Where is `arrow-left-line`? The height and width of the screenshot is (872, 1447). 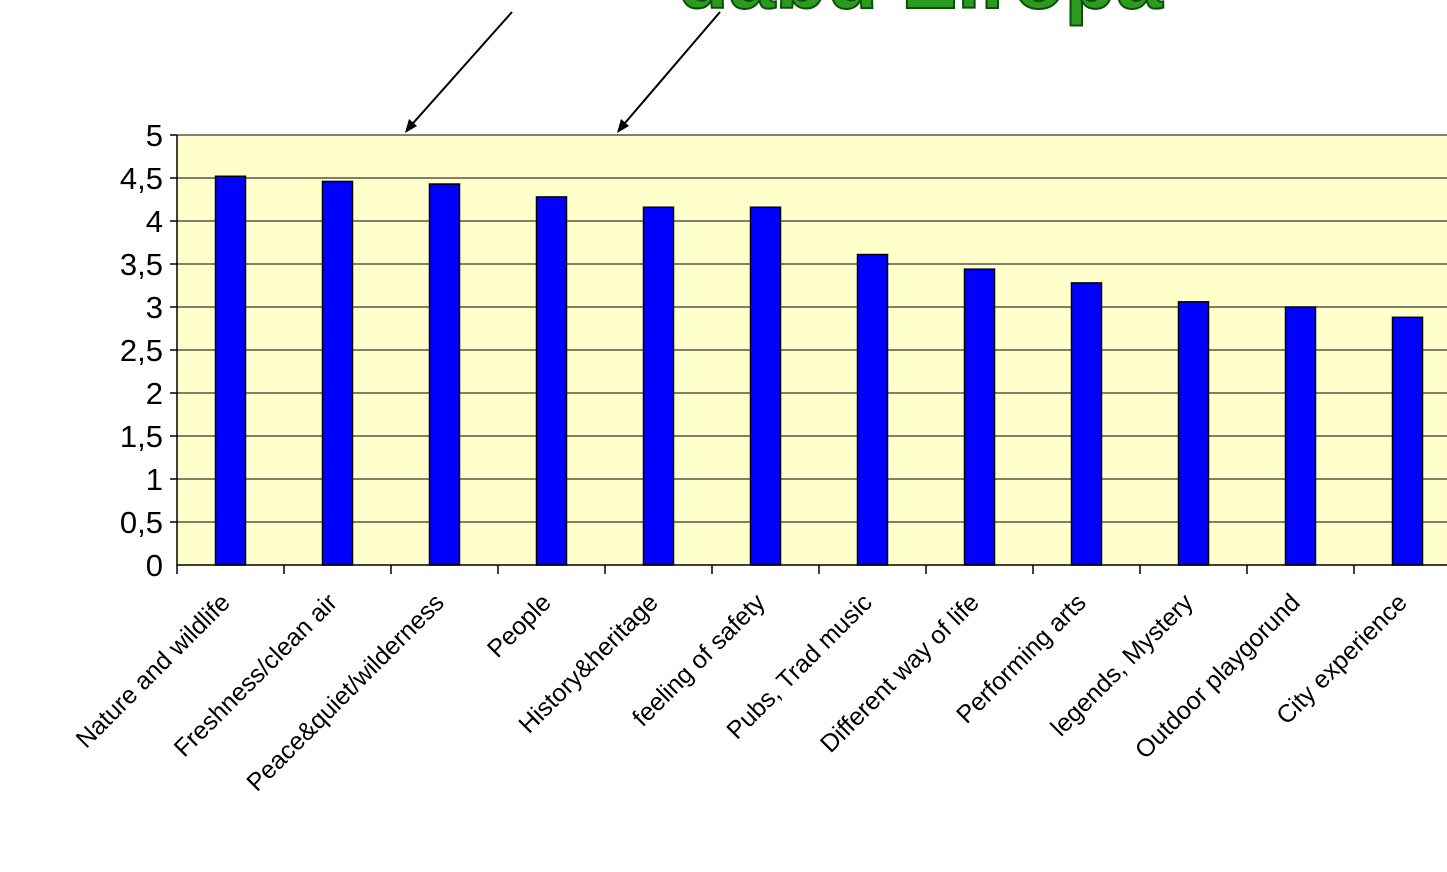
arrow-left-line is located at coordinates (459, 71).